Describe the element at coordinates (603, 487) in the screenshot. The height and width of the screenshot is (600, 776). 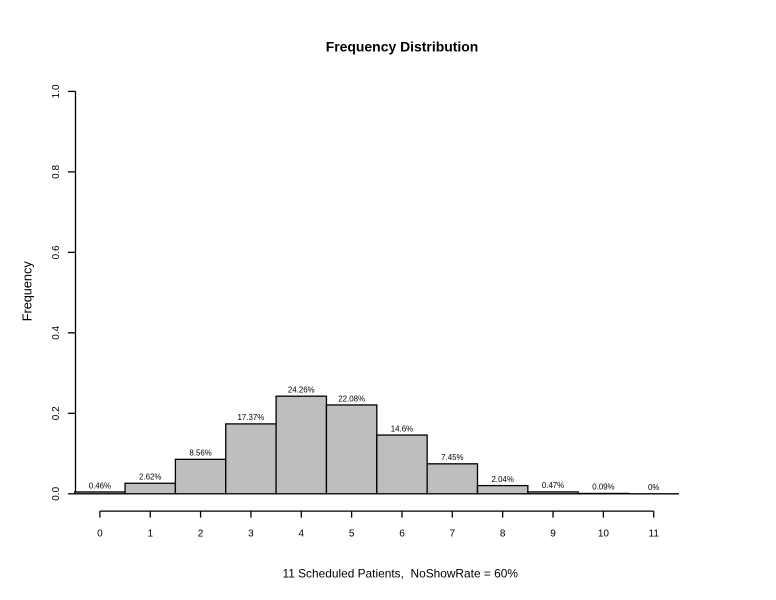
I see `svg-text: 0.09%` at that location.